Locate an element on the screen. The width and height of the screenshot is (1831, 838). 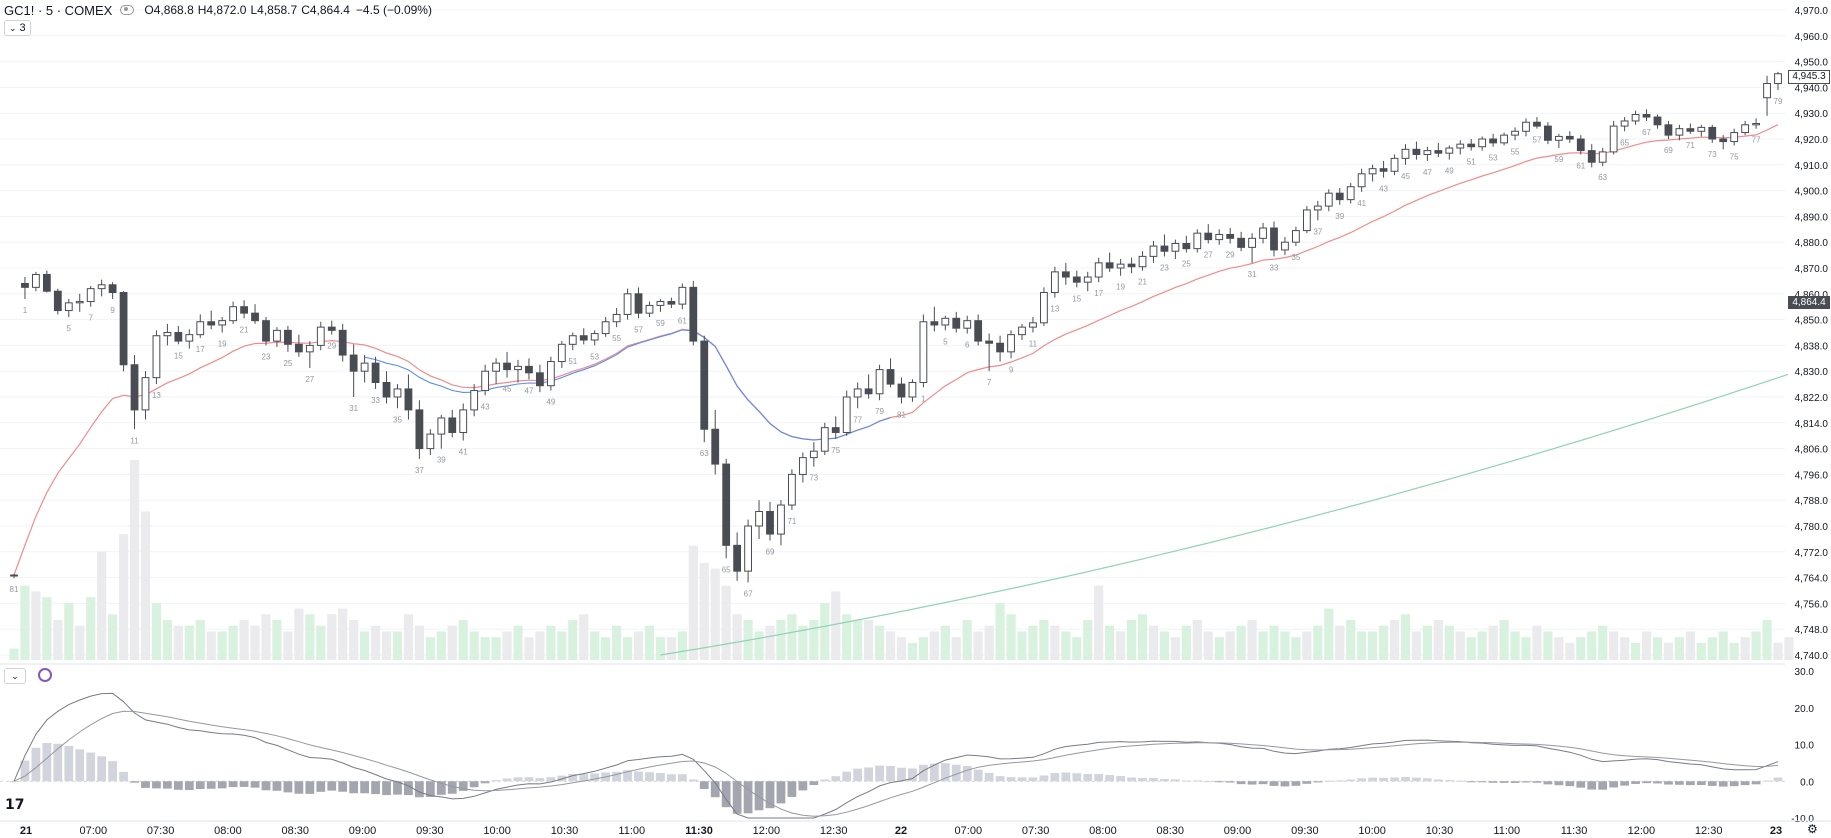
indicators-collapse-button: ⌄ 3 is located at coordinates (17, 28).